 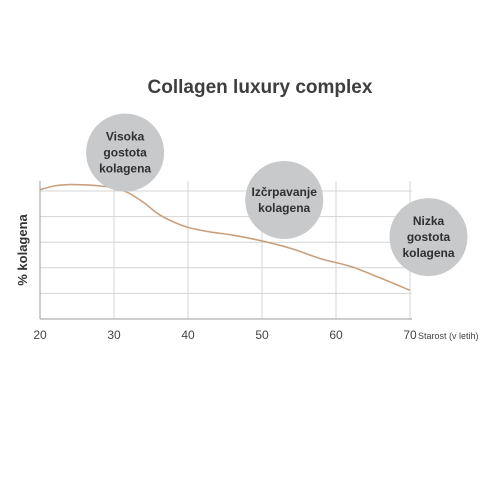 What do you see at coordinates (429, 221) in the screenshot?
I see `annotation-text: Nizka` at bounding box center [429, 221].